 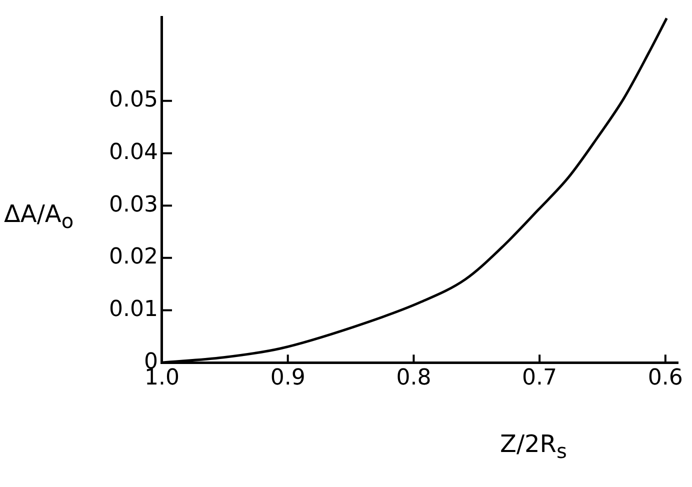 What do you see at coordinates (39, 216) in the screenshot?
I see `y-axis-title: ΔA/A$_{o}$` at bounding box center [39, 216].